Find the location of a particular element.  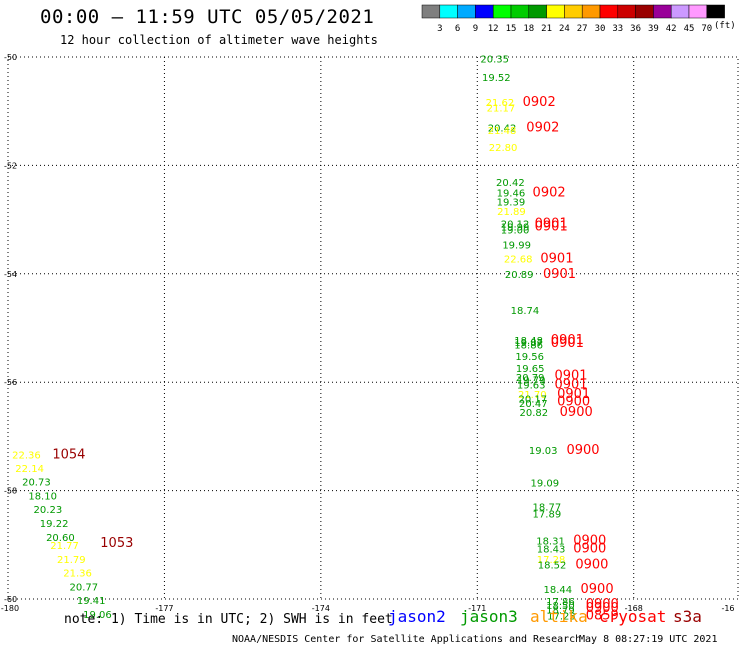

colorbar-label: 39 is located at coordinates (653, 29).